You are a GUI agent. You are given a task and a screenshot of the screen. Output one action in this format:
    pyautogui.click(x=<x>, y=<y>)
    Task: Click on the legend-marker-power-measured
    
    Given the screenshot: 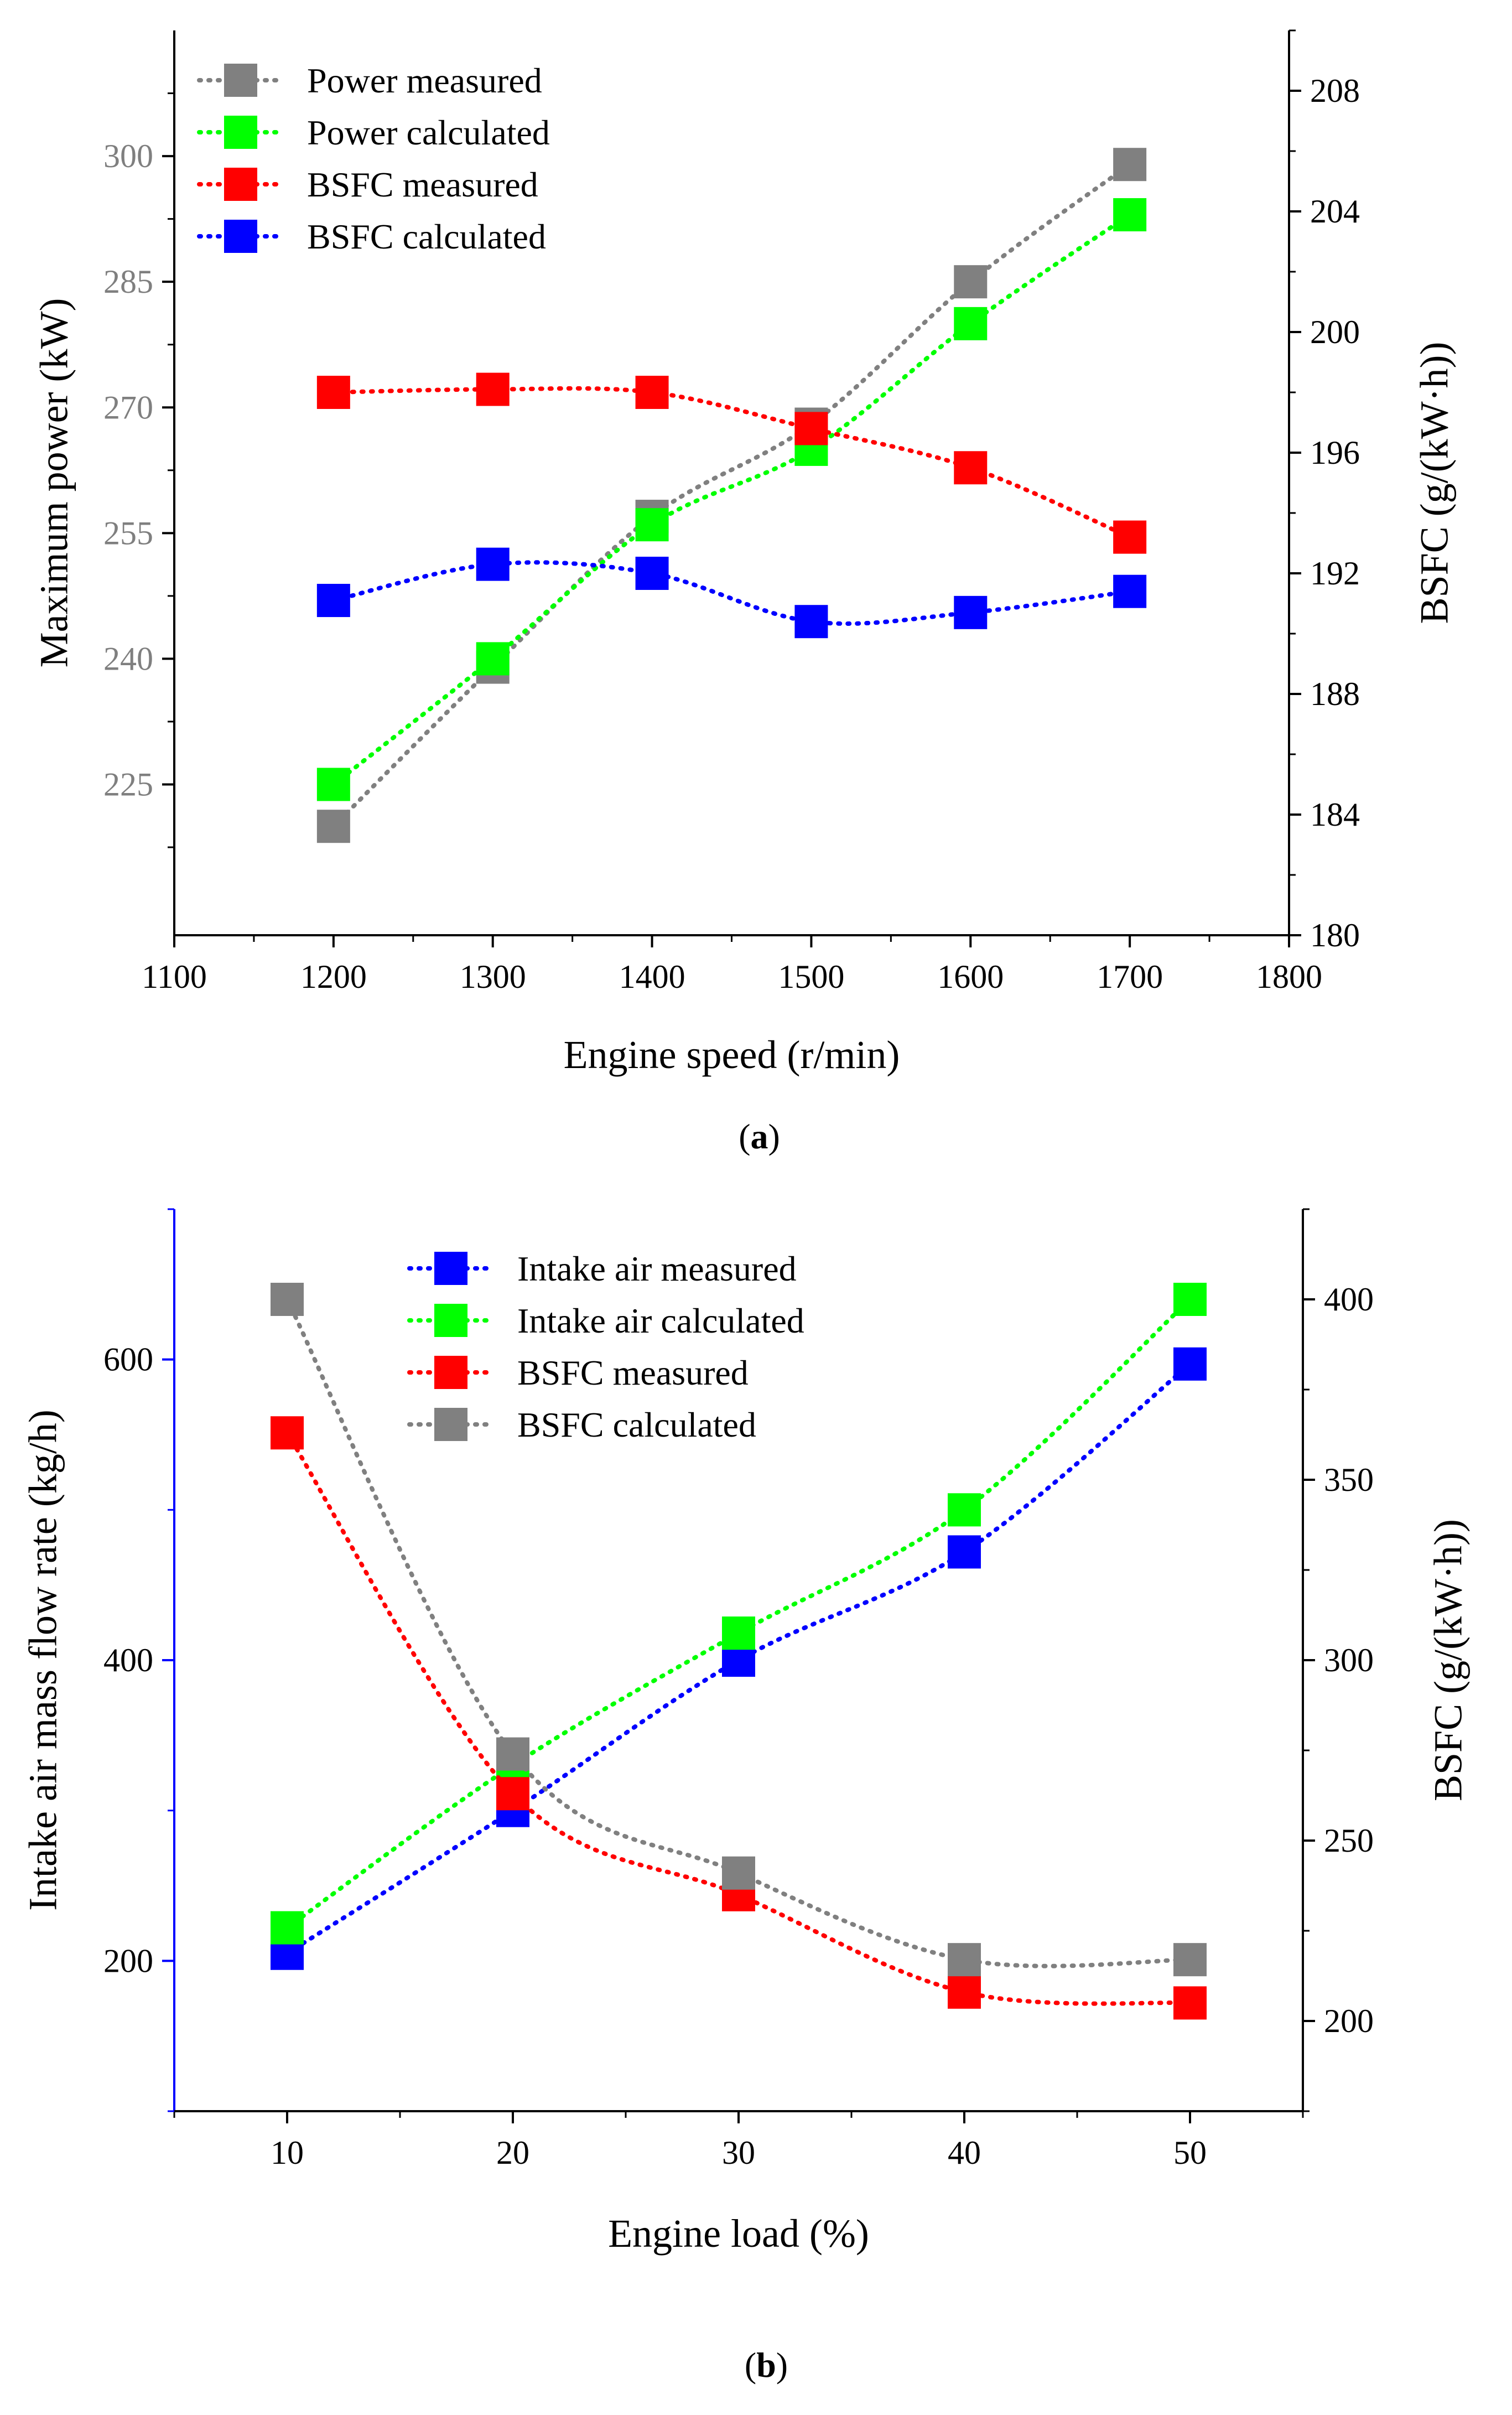 What is the action you would take?
    pyautogui.click(x=241, y=80)
    